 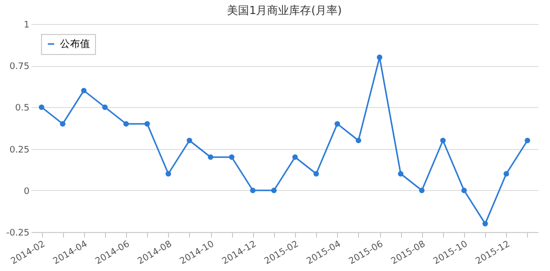 I want to click on y-tick-label: -0.25, so click(x=18, y=233).